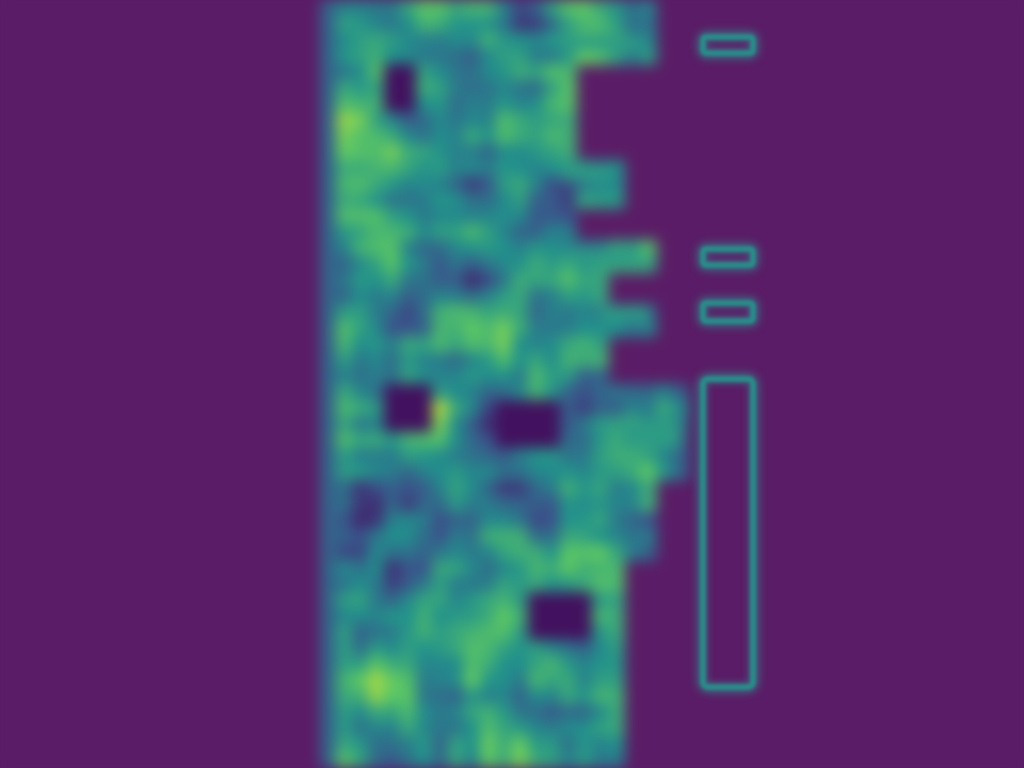  What do you see at coordinates (728, 312) in the screenshot?
I see `outline-dash-lower` at bounding box center [728, 312].